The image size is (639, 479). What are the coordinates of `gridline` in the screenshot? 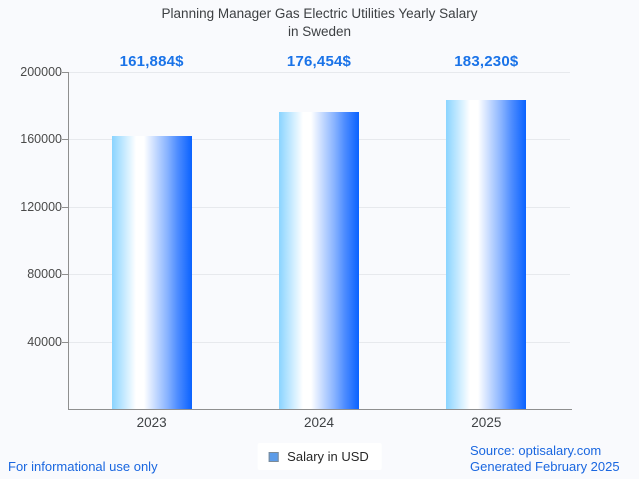 It's located at (319, 72).